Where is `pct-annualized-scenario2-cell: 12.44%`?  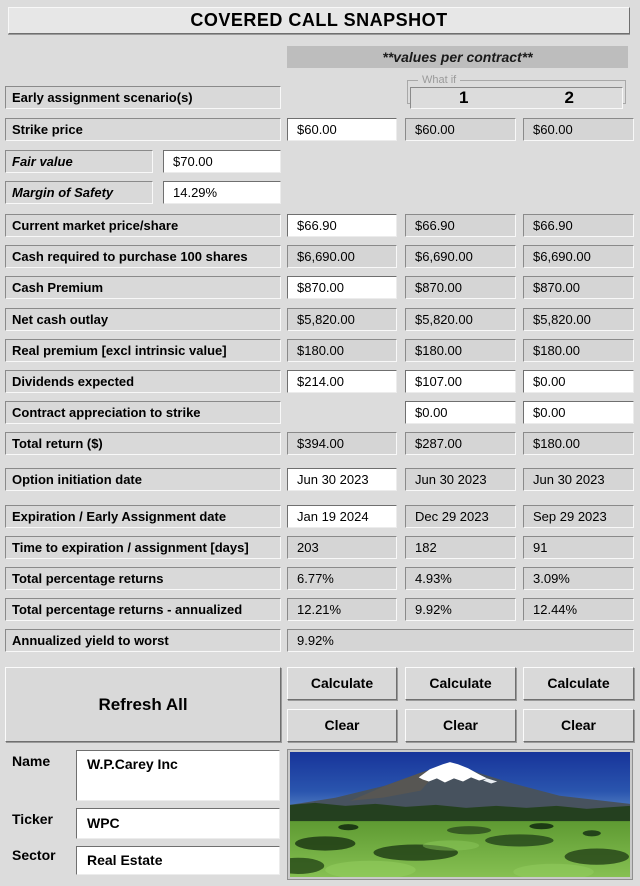
pct-annualized-scenario2-cell: 12.44% is located at coordinates (578, 609).